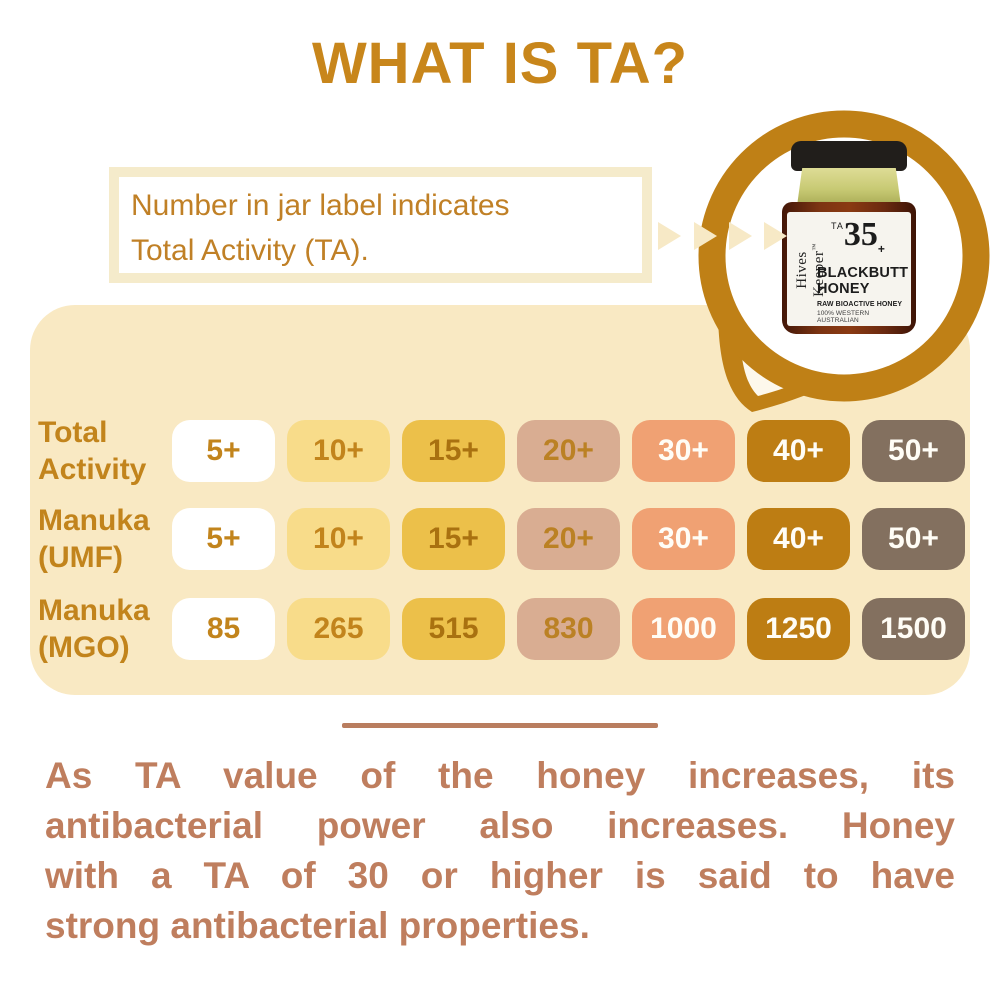 Image resolution: width=1000 pixels, height=1000 pixels. What do you see at coordinates (92, 451) in the screenshot?
I see `row-label: Total Activity` at bounding box center [92, 451].